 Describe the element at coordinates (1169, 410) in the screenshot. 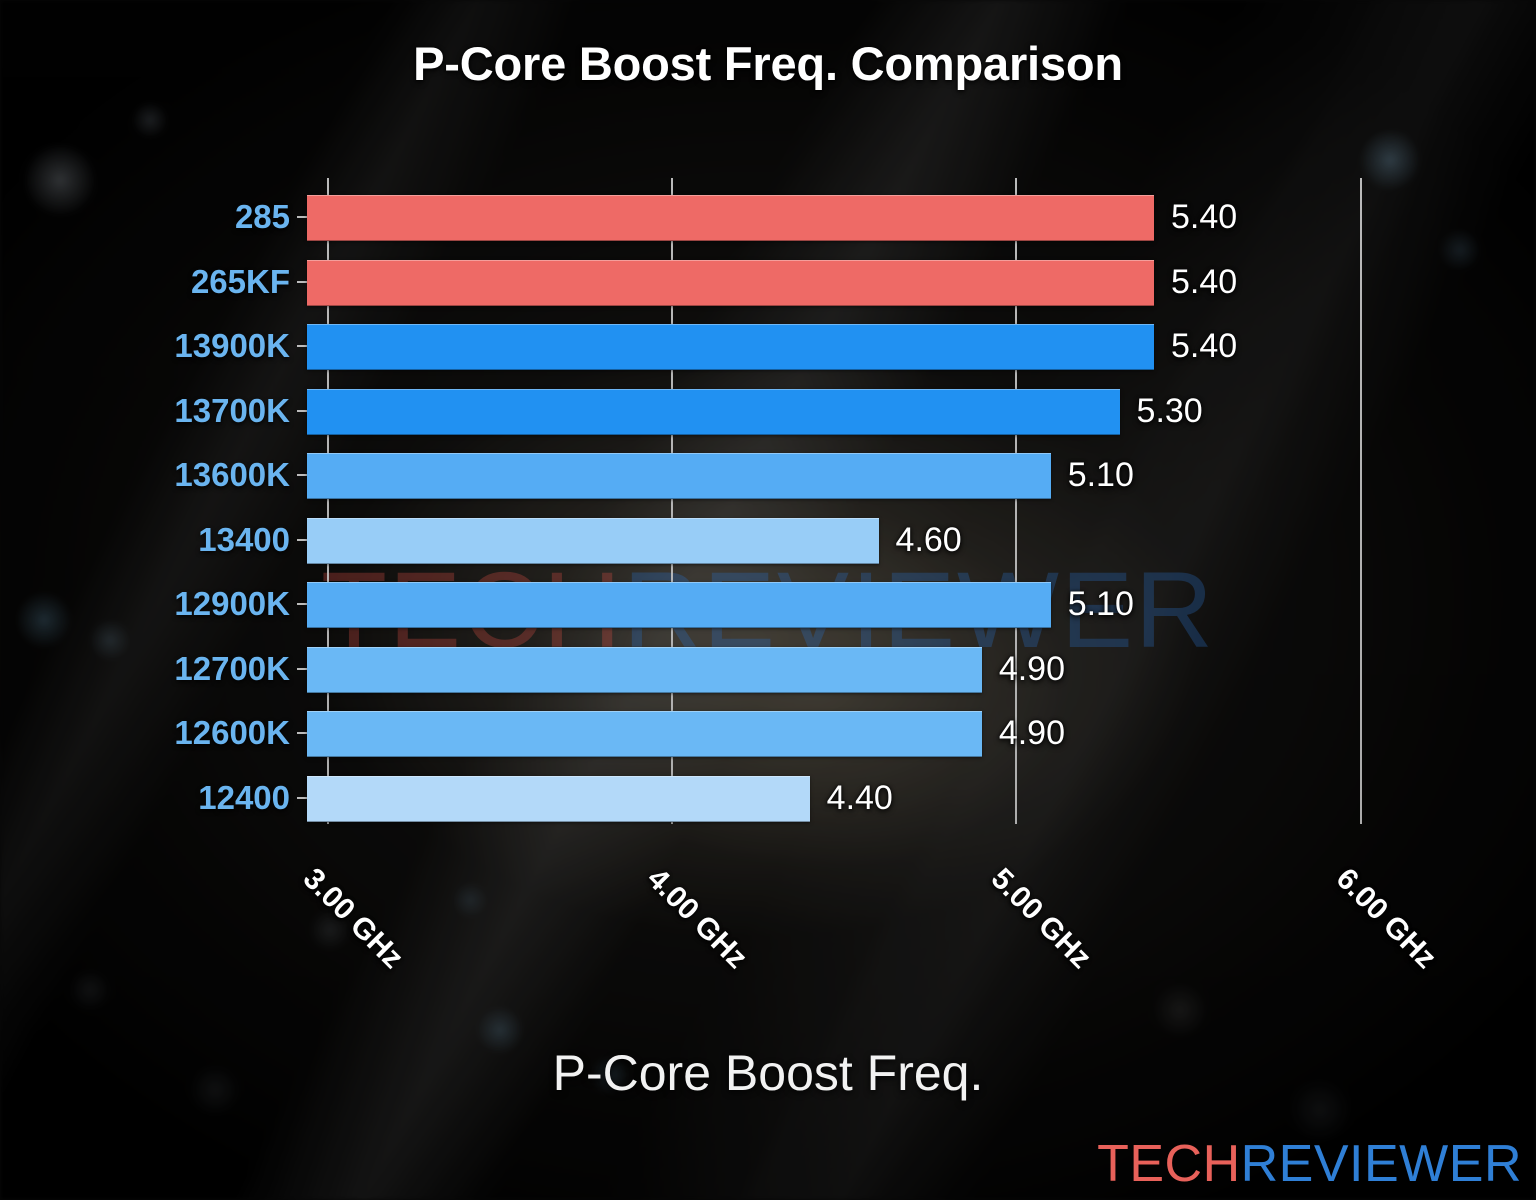

I see `value-label-13700k: 5.30` at that location.